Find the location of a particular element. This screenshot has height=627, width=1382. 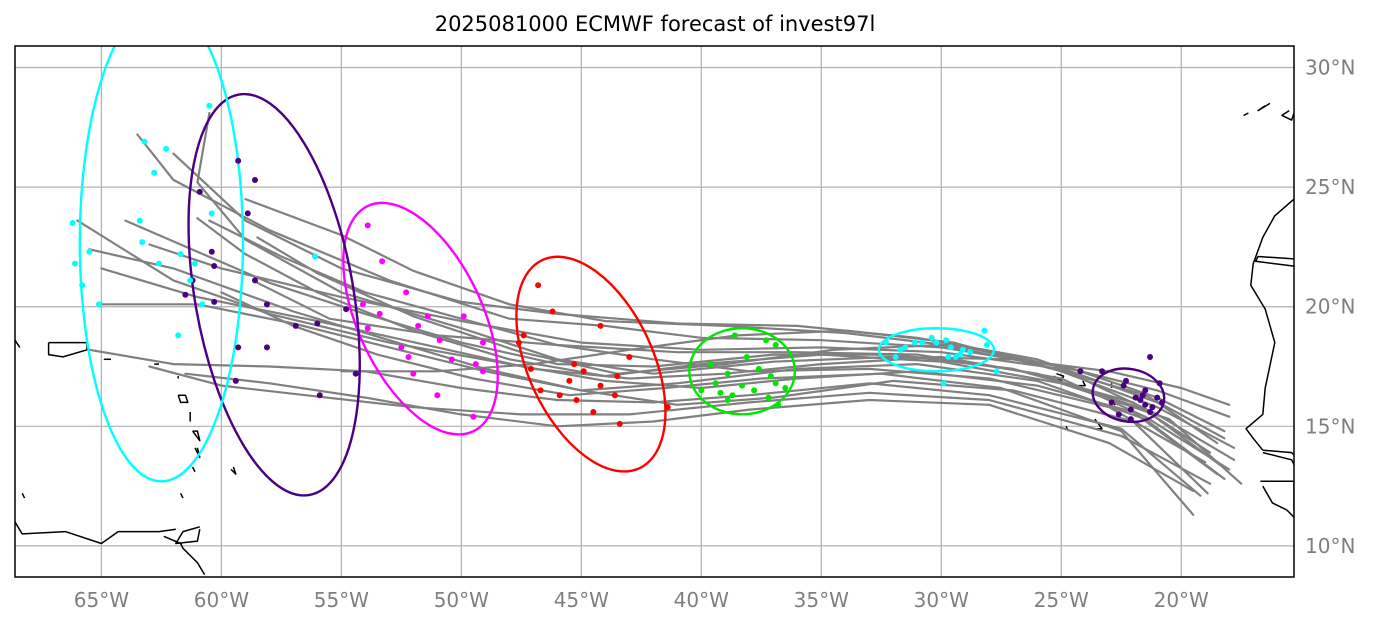

x-tick-label: 35°W is located at coordinates (821, 600).